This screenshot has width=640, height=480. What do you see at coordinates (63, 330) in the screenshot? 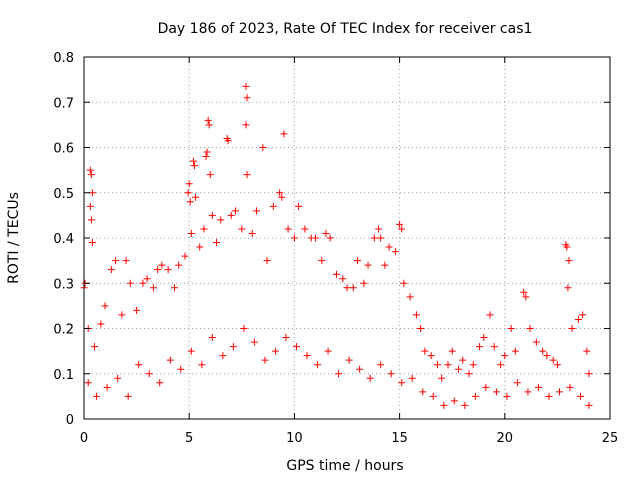
I see `y-tick-label: 0.2` at bounding box center [63, 330].